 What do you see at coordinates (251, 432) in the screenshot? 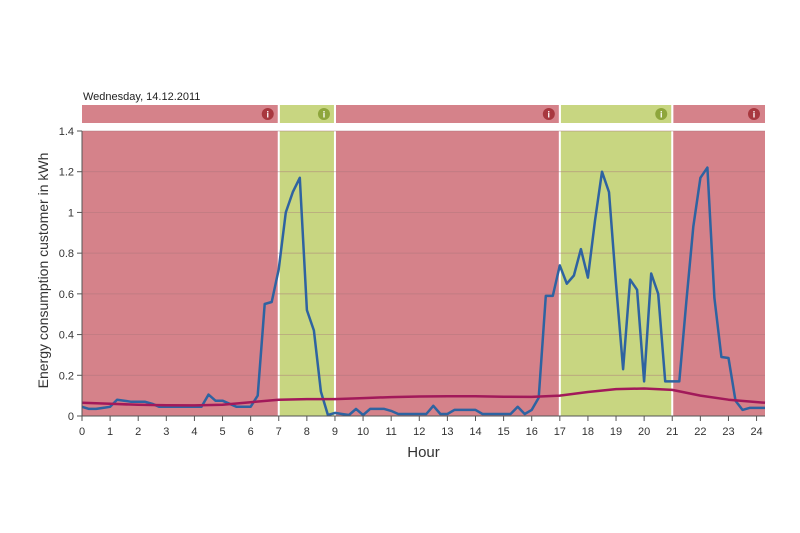
I see `x-tick-label: 6` at bounding box center [251, 432].